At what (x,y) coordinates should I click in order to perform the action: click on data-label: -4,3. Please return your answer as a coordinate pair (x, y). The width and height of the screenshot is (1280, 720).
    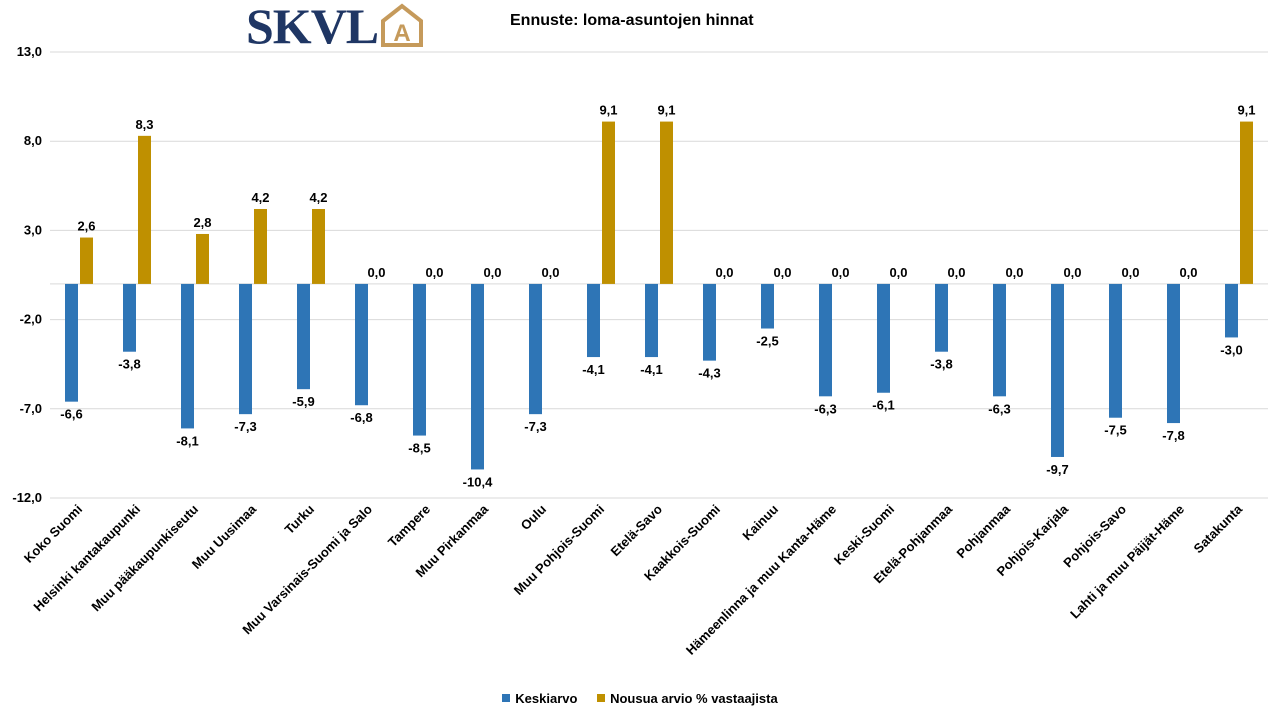
    Looking at the image, I should click on (709, 373).